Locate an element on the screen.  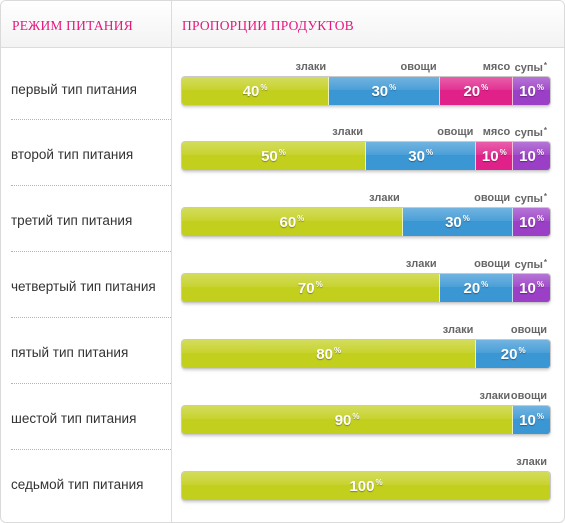
bar-segment-meat: 20% is located at coordinates (476, 91).